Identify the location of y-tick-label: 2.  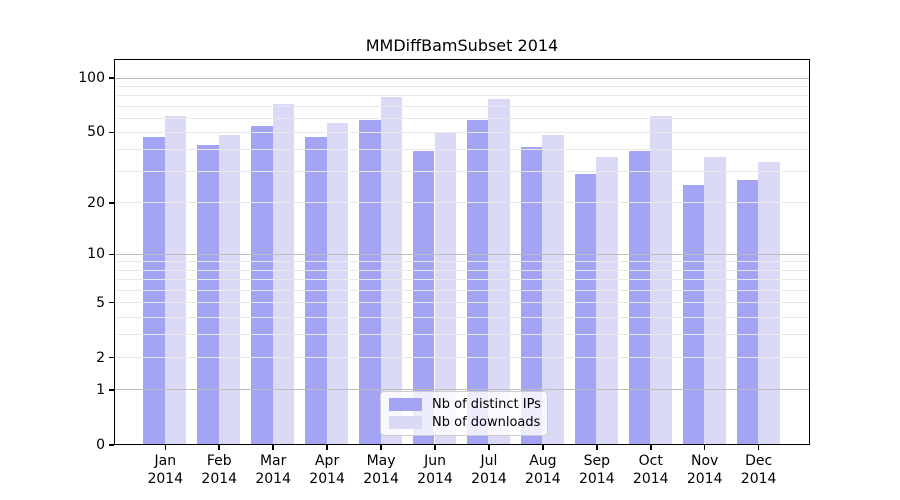
(100, 357).